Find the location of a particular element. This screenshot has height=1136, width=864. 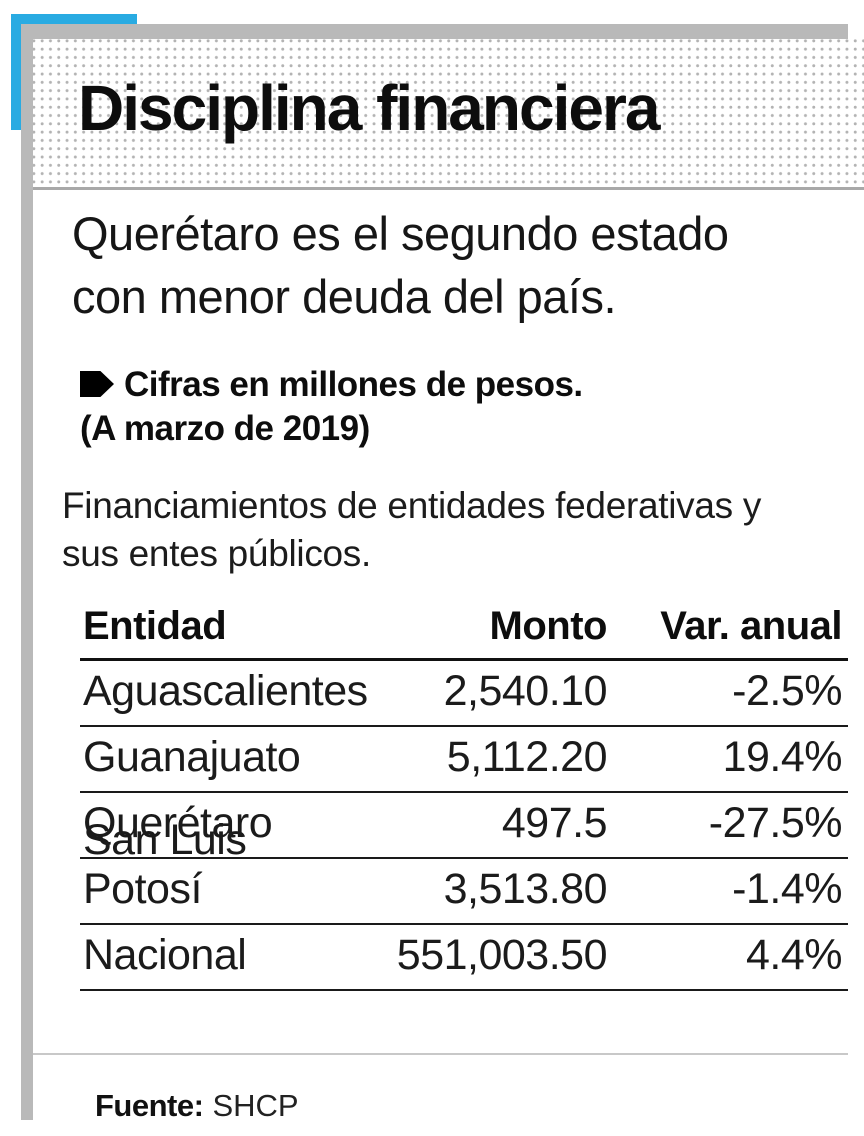

table-row: Aguascalientes 2,540.10 -2.5% is located at coordinates (464, 694).